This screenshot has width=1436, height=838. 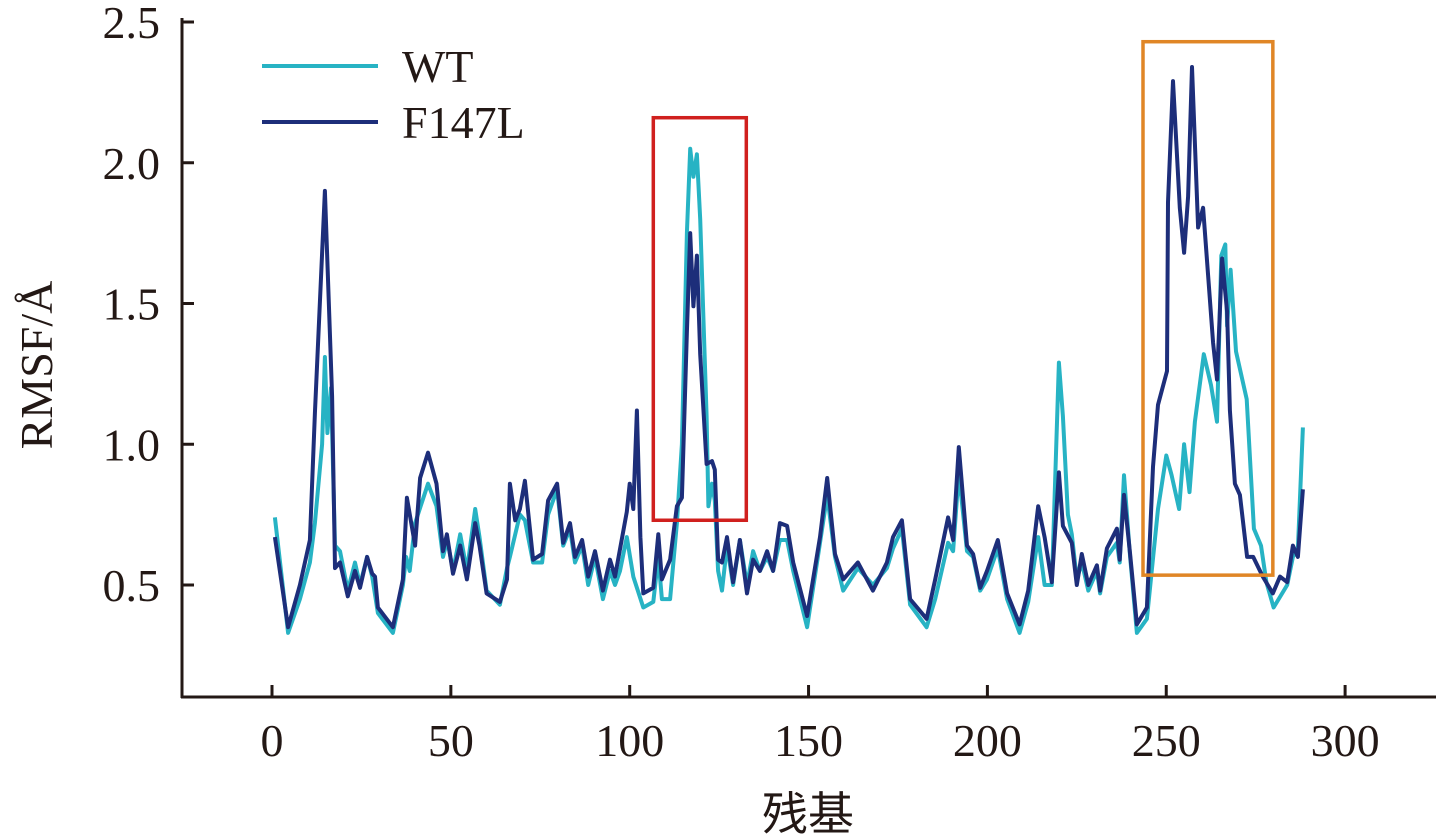 What do you see at coordinates (1166, 740) in the screenshot?
I see `x-tick-label: 250` at bounding box center [1166, 740].